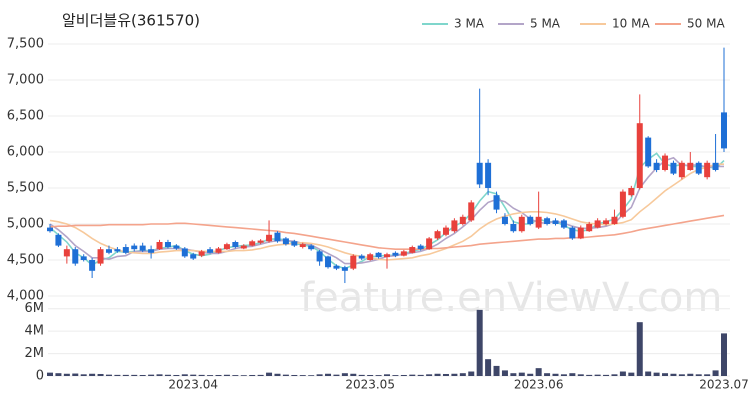  I want to click on y-tick-label: 5,000, so click(25, 224).